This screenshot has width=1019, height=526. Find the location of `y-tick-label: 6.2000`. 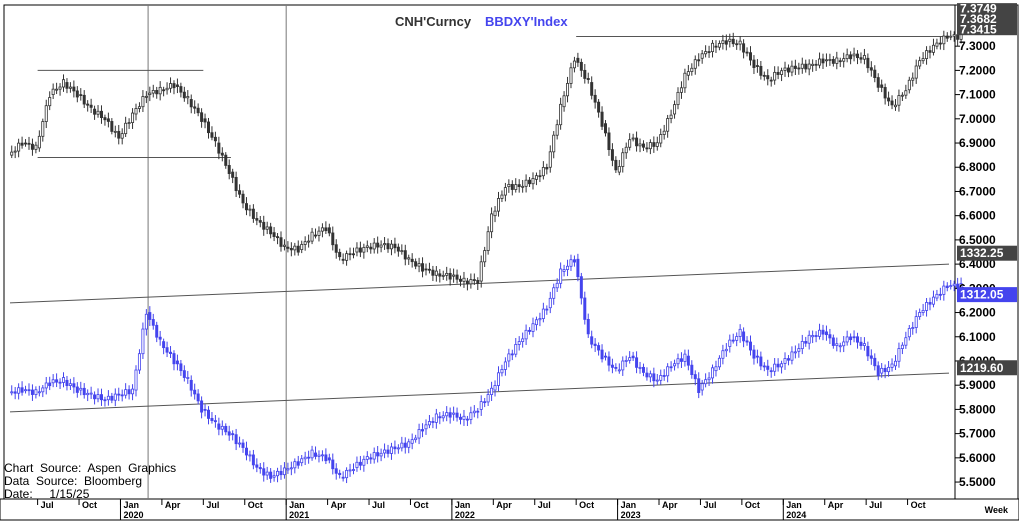

y-tick-label: 6.2000 is located at coordinates (977, 313).